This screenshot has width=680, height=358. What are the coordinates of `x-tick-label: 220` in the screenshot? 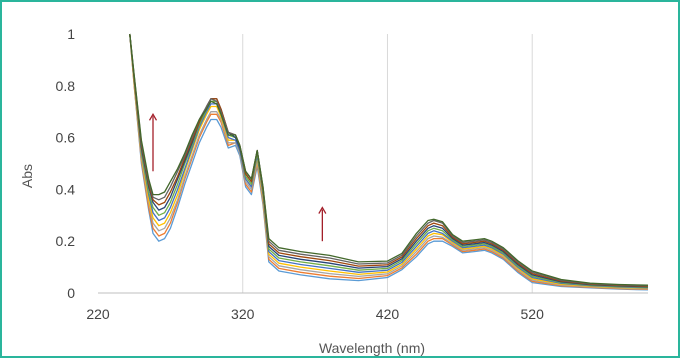 It's located at (98, 314).